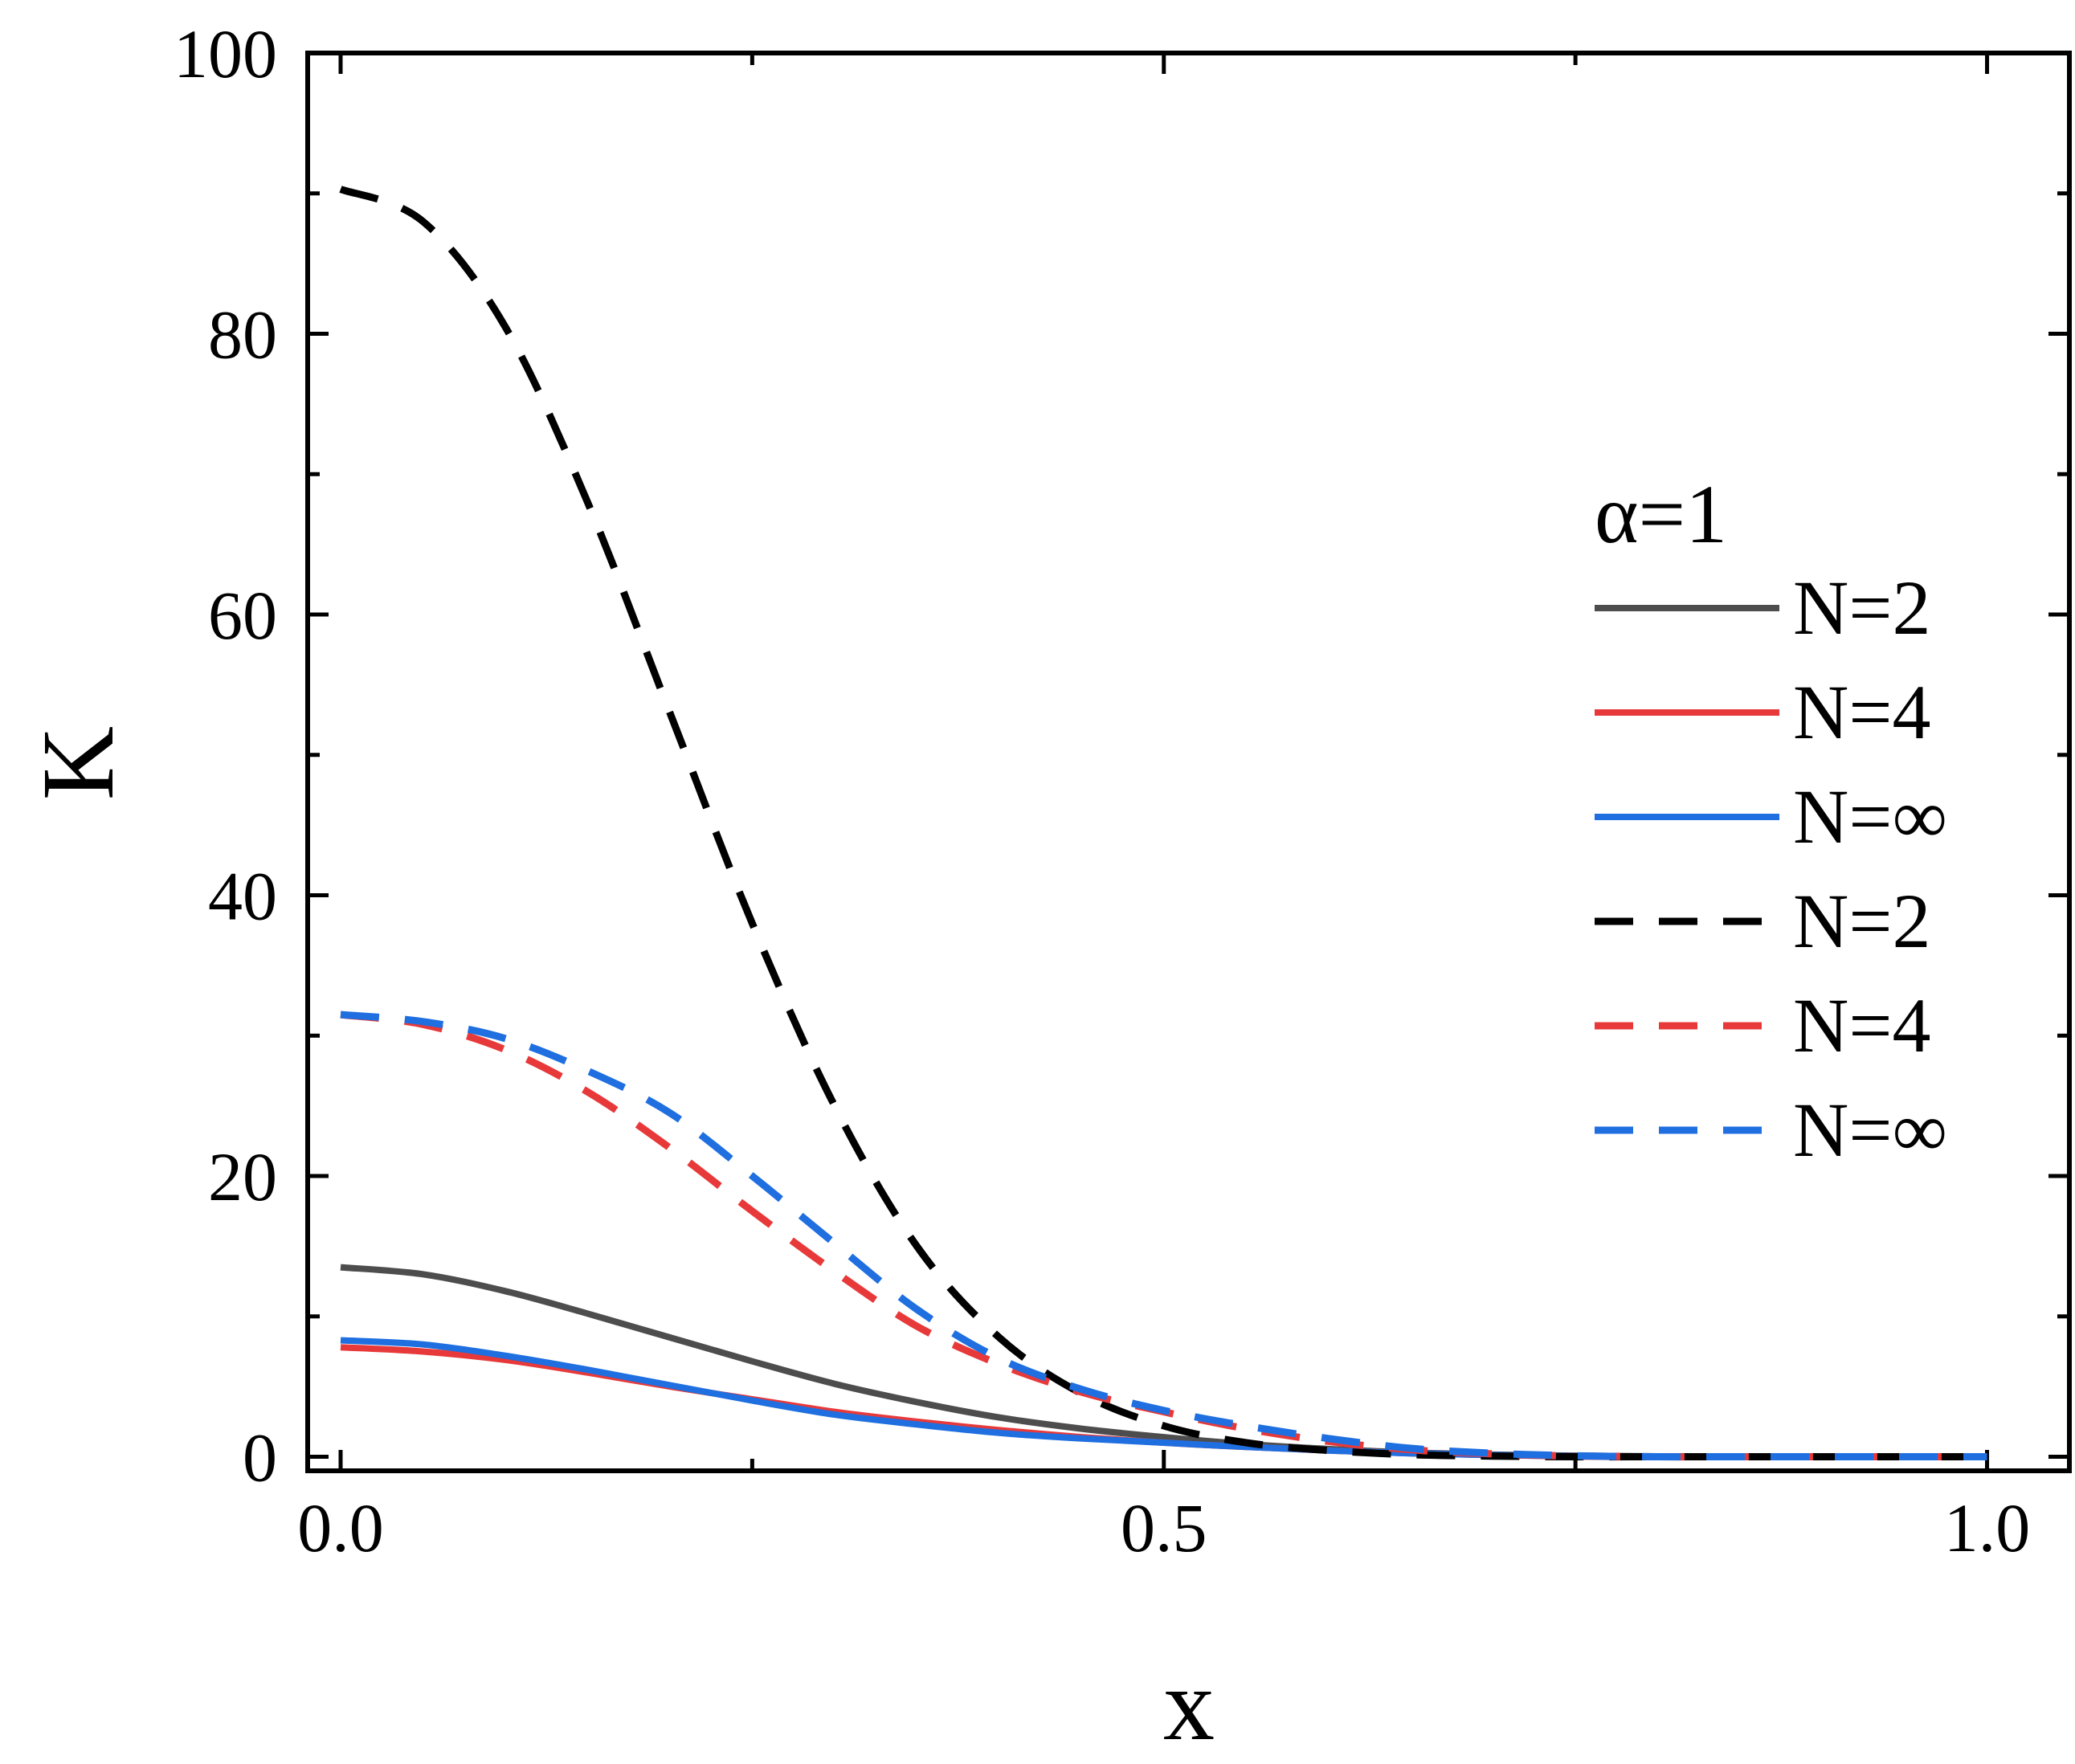 The width and height of the screenshot is (2075, 1764). Describe the element at coordinates (78, 763) in the screenshot. I see `y-axis-title: K` at that location.